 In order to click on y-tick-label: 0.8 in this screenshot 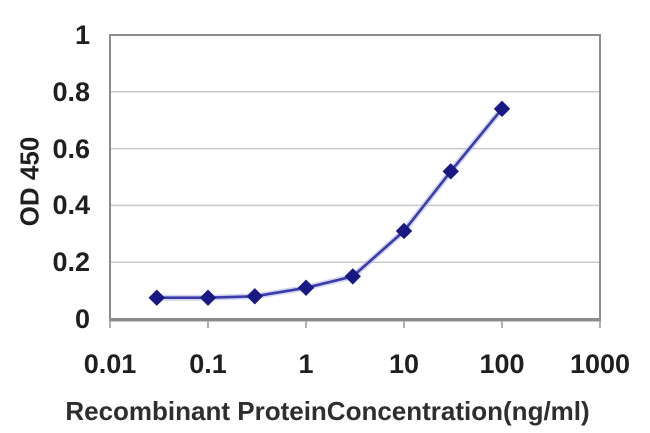, I will do `click(71, 91)`.